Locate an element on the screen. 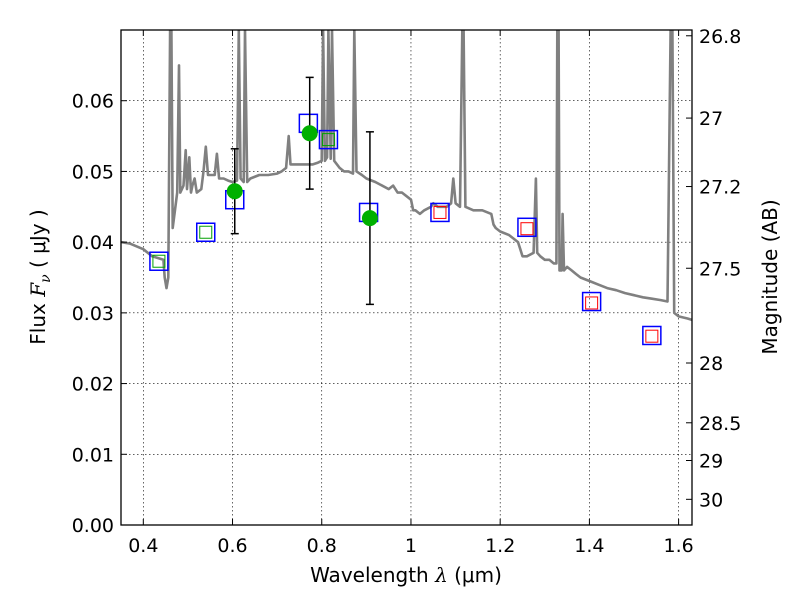 This screenshot has height=600, width=800. y-tick-label: 0.03 is located at coordinates (93, 314).